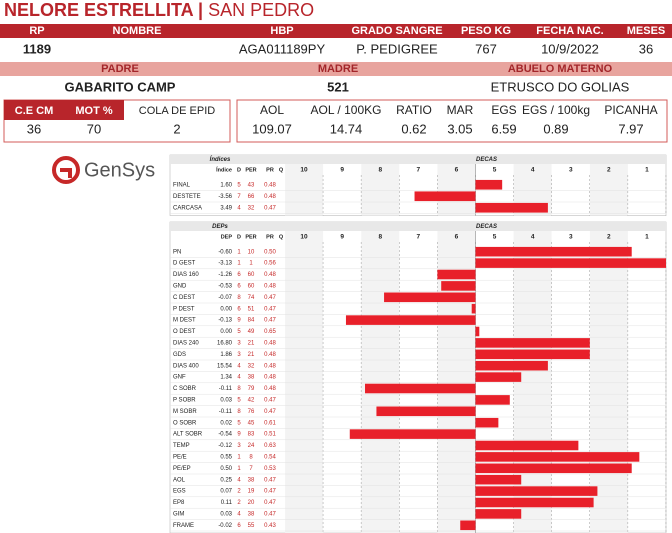  I want to click on measure-value: 109.07, so click(272, 128).